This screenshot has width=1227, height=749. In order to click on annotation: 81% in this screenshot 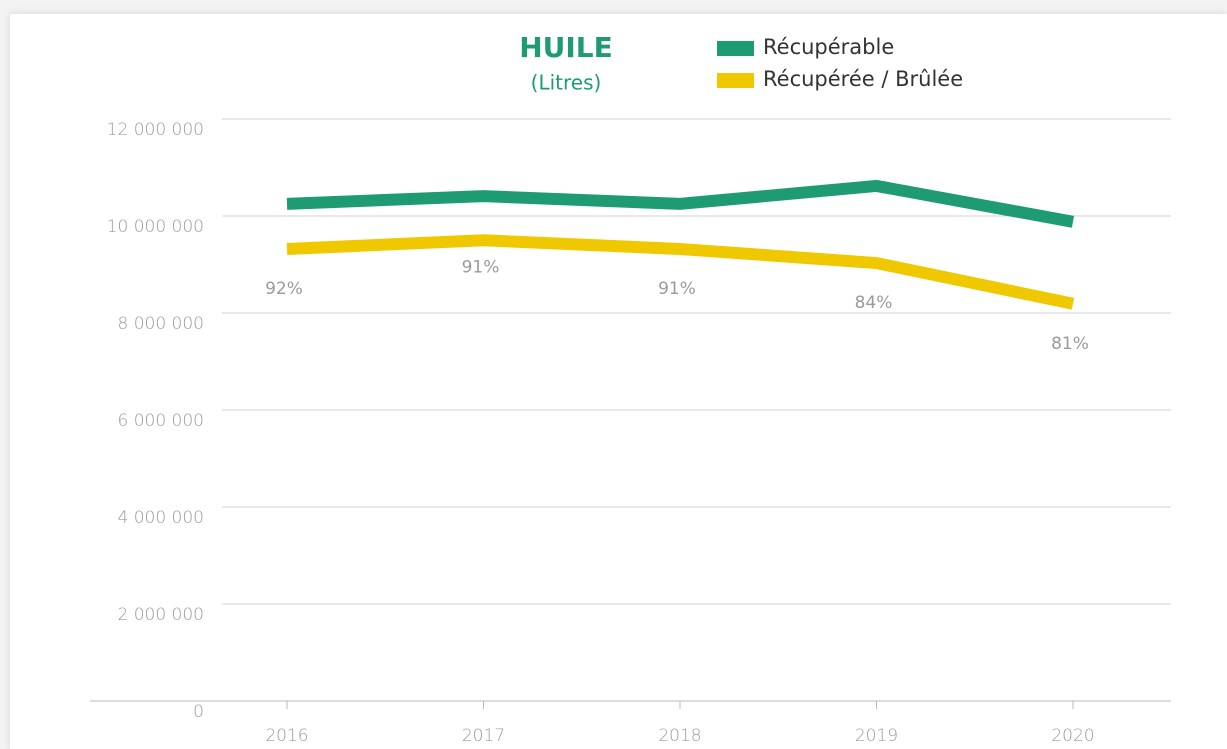, I will do `click(1070, 344)`.